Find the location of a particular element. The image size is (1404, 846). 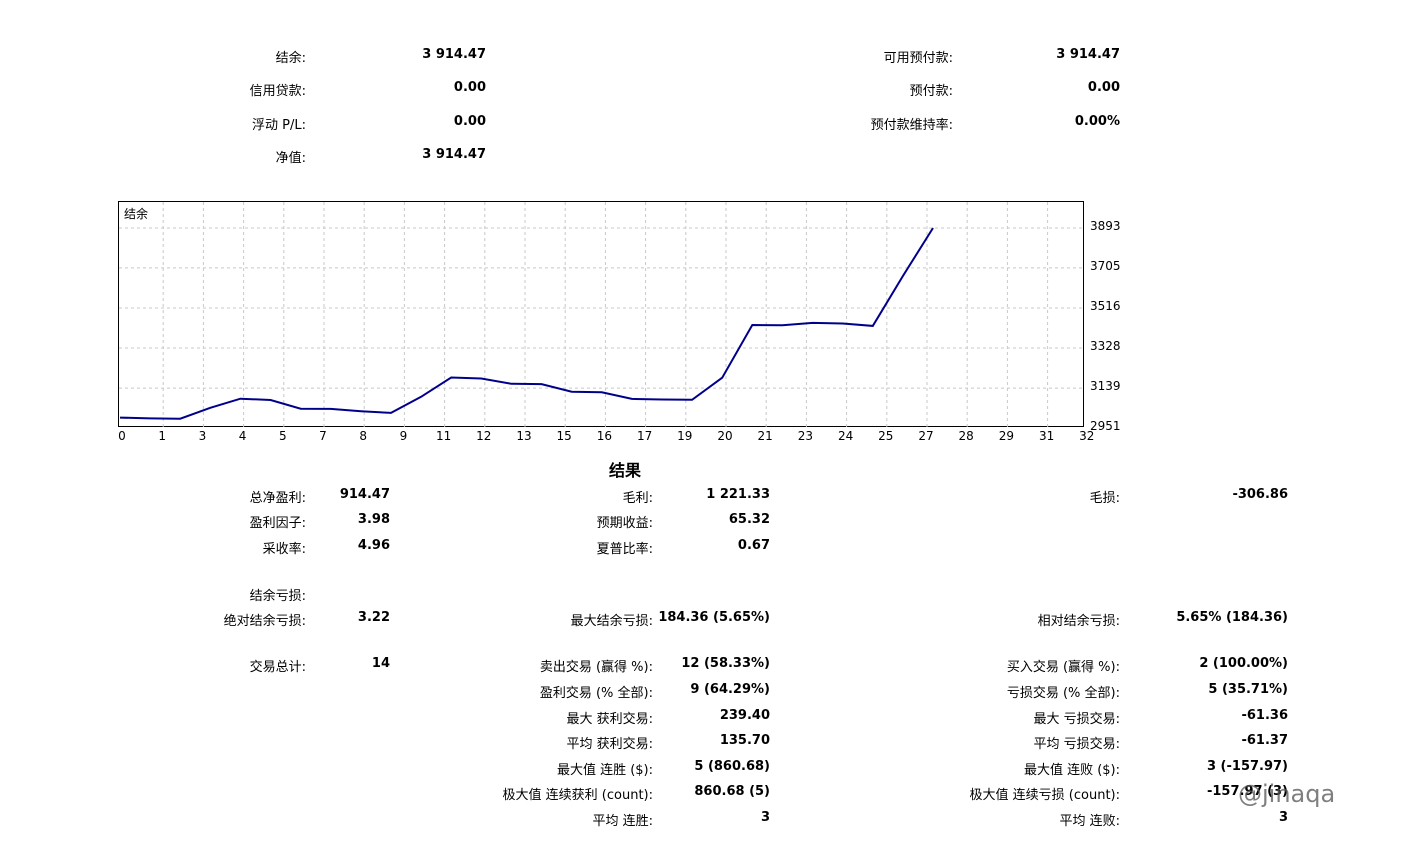

profit-factor-value: 3.98 is located at coordinates (373, 519).